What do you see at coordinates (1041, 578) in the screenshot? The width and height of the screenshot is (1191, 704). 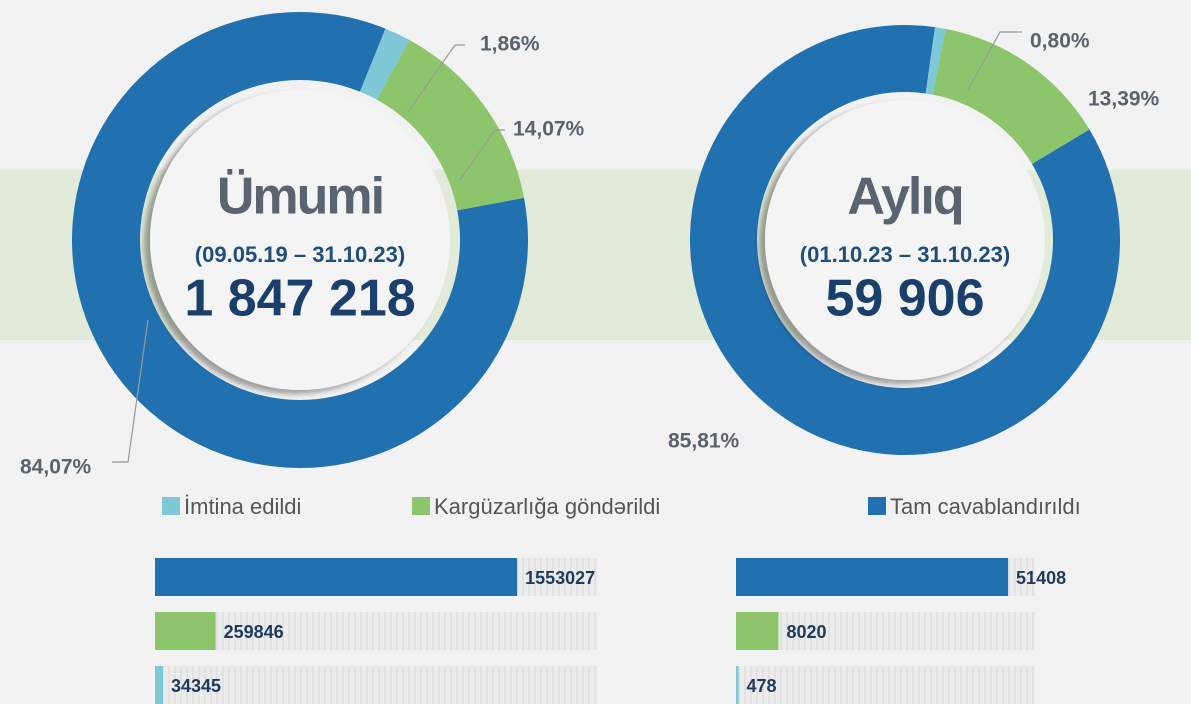 I see `bar-value-label: 51408` at bounding box center [1041, 578].